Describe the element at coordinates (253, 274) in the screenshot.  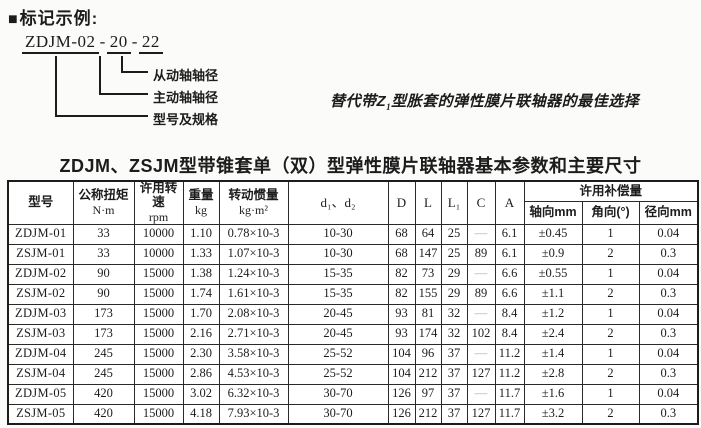
I see `value-cell: 1.24×10⁻³` at that location.